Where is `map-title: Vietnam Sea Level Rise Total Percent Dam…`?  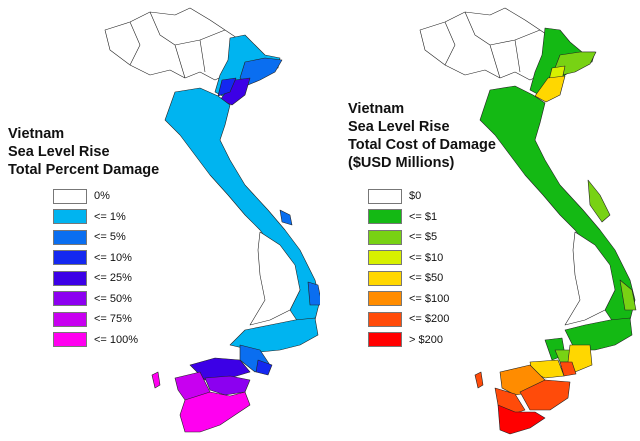 map-title: Vietnam Sea Level Rise Total Percent Dam… is located at coordinates (84, 152).